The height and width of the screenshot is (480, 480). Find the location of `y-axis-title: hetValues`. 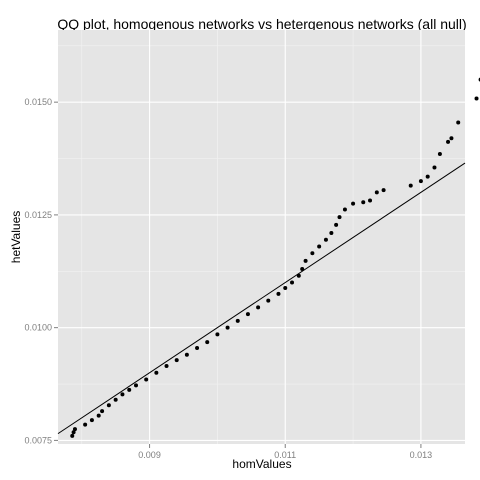

y-axis-title: hetValues is located at coordinates (16, 237).